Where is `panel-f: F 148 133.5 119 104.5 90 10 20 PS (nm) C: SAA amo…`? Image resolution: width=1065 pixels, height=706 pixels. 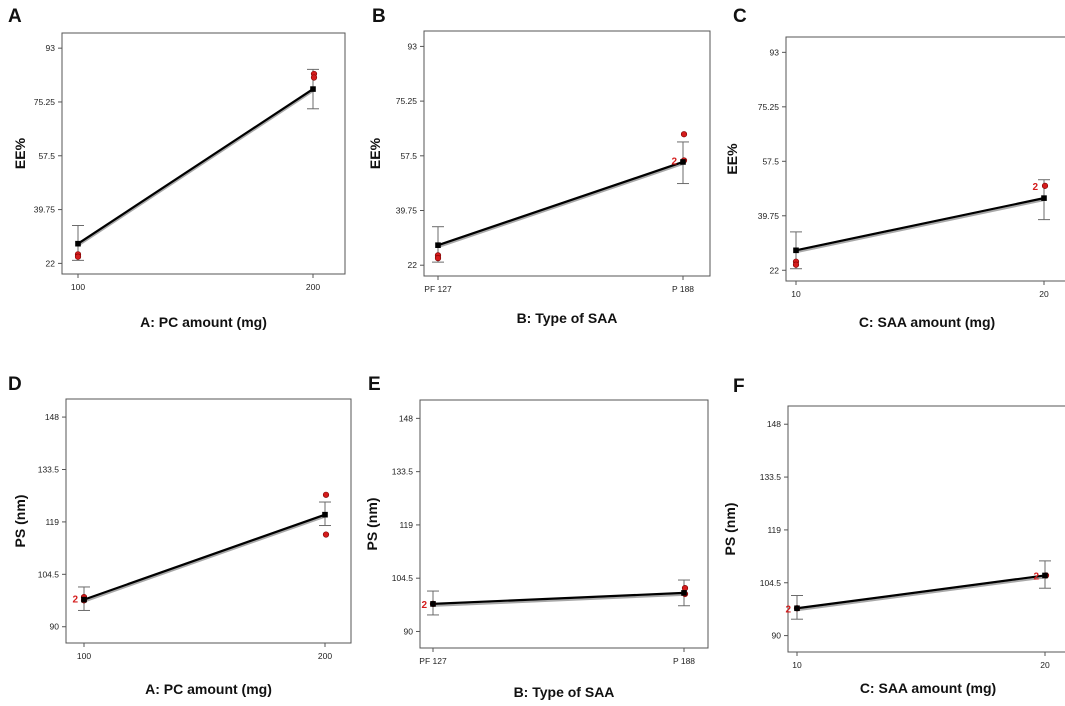
panel-f: F 148 133.5 119 104.5 90 10 20 PS (nm) C: SAA amo… is located at coordinates (893, 536).